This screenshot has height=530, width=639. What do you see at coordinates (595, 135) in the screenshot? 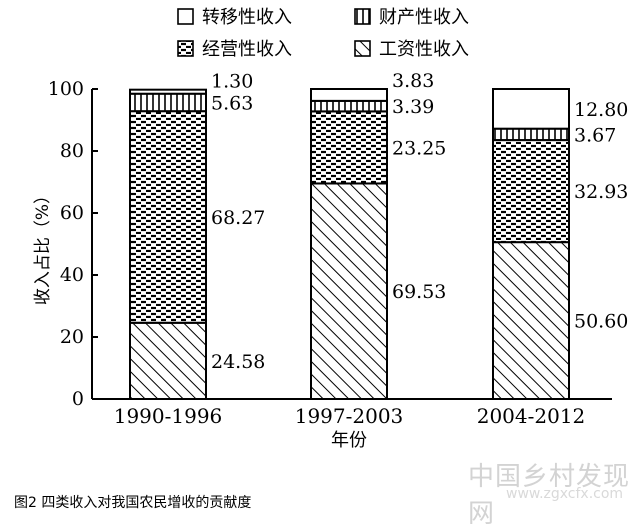
I see `data-label: 3.67` at bounding box center [595, 135].